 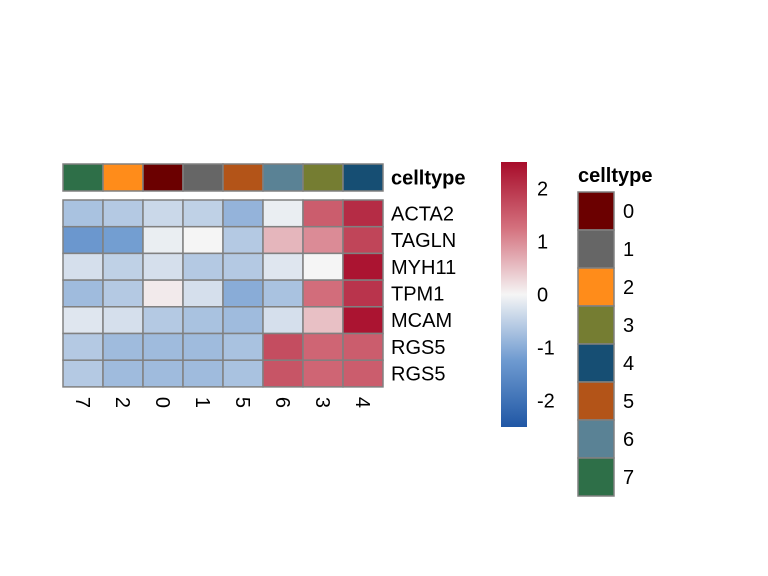 What do you see at coordinates (423, 241) in the screenshot?
I see `row-label: TAGLN` at bounding box center [423, 241].